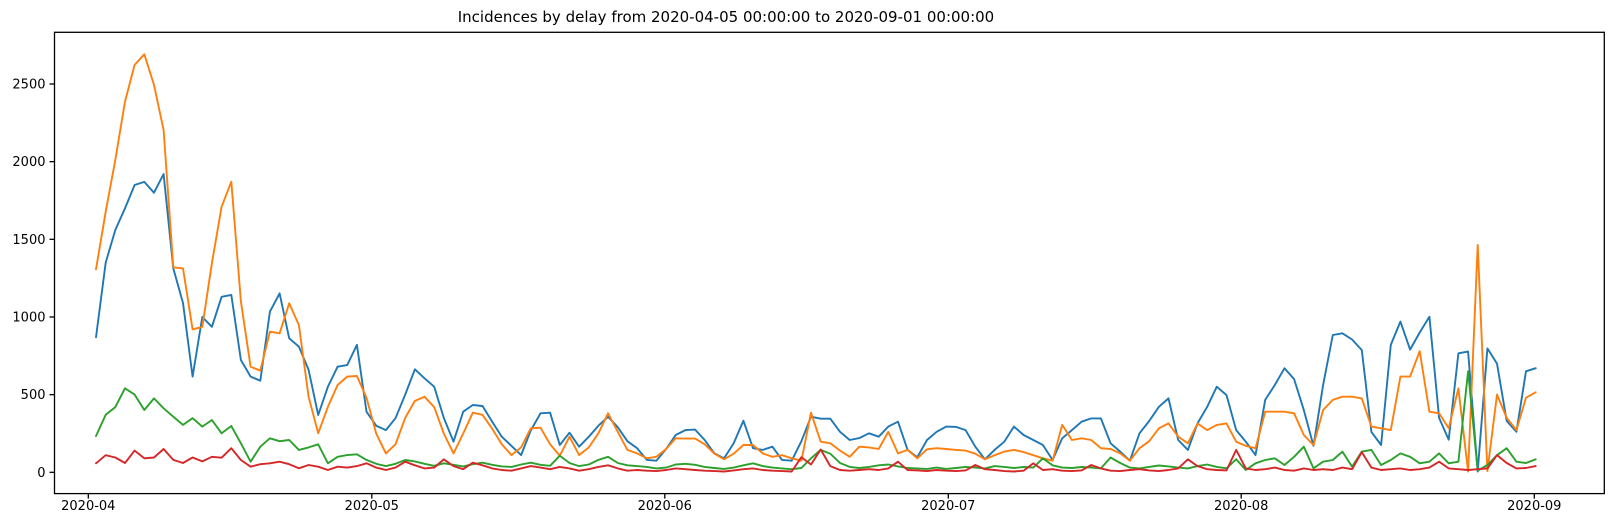  Describe the element at coordinates (1241, 506) in the screenshot. I see `x-tick-label: 2020-08` at that location.